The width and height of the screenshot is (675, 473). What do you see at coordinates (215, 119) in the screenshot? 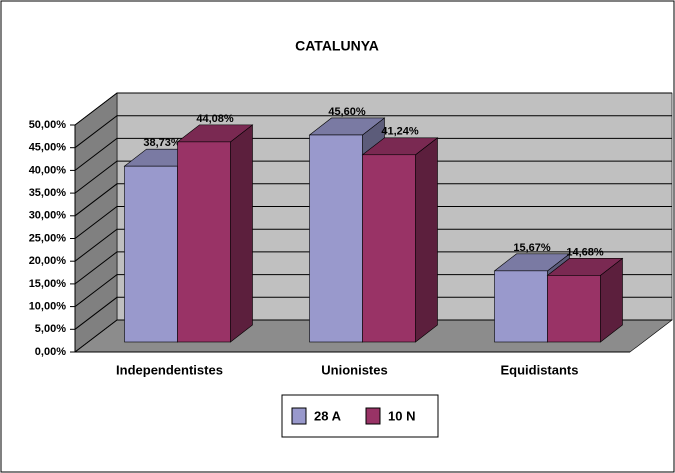
I see `value-label: 44,08%` at bounding box center [215, 119].